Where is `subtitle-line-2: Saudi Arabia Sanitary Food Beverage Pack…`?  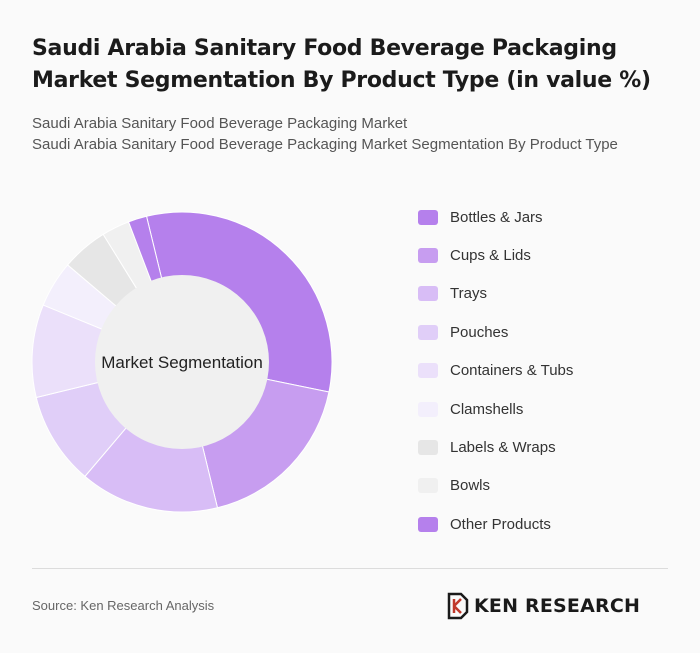
subtitle-line-2: Saudi Arabia Sanitary Food Beverage Pack… is located at coordinates (325, 144).